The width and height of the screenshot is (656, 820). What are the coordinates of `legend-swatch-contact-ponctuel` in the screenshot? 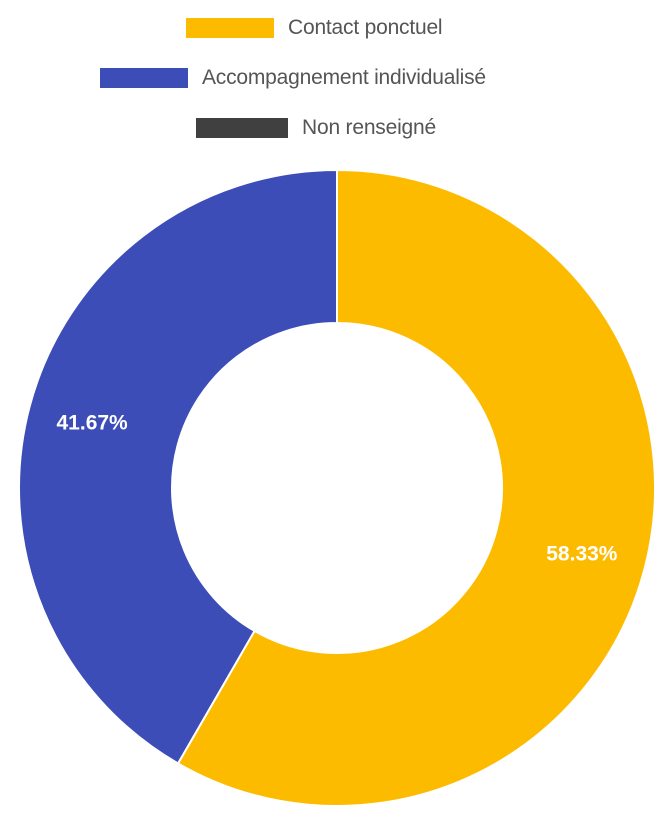 It's located at (230, 28).